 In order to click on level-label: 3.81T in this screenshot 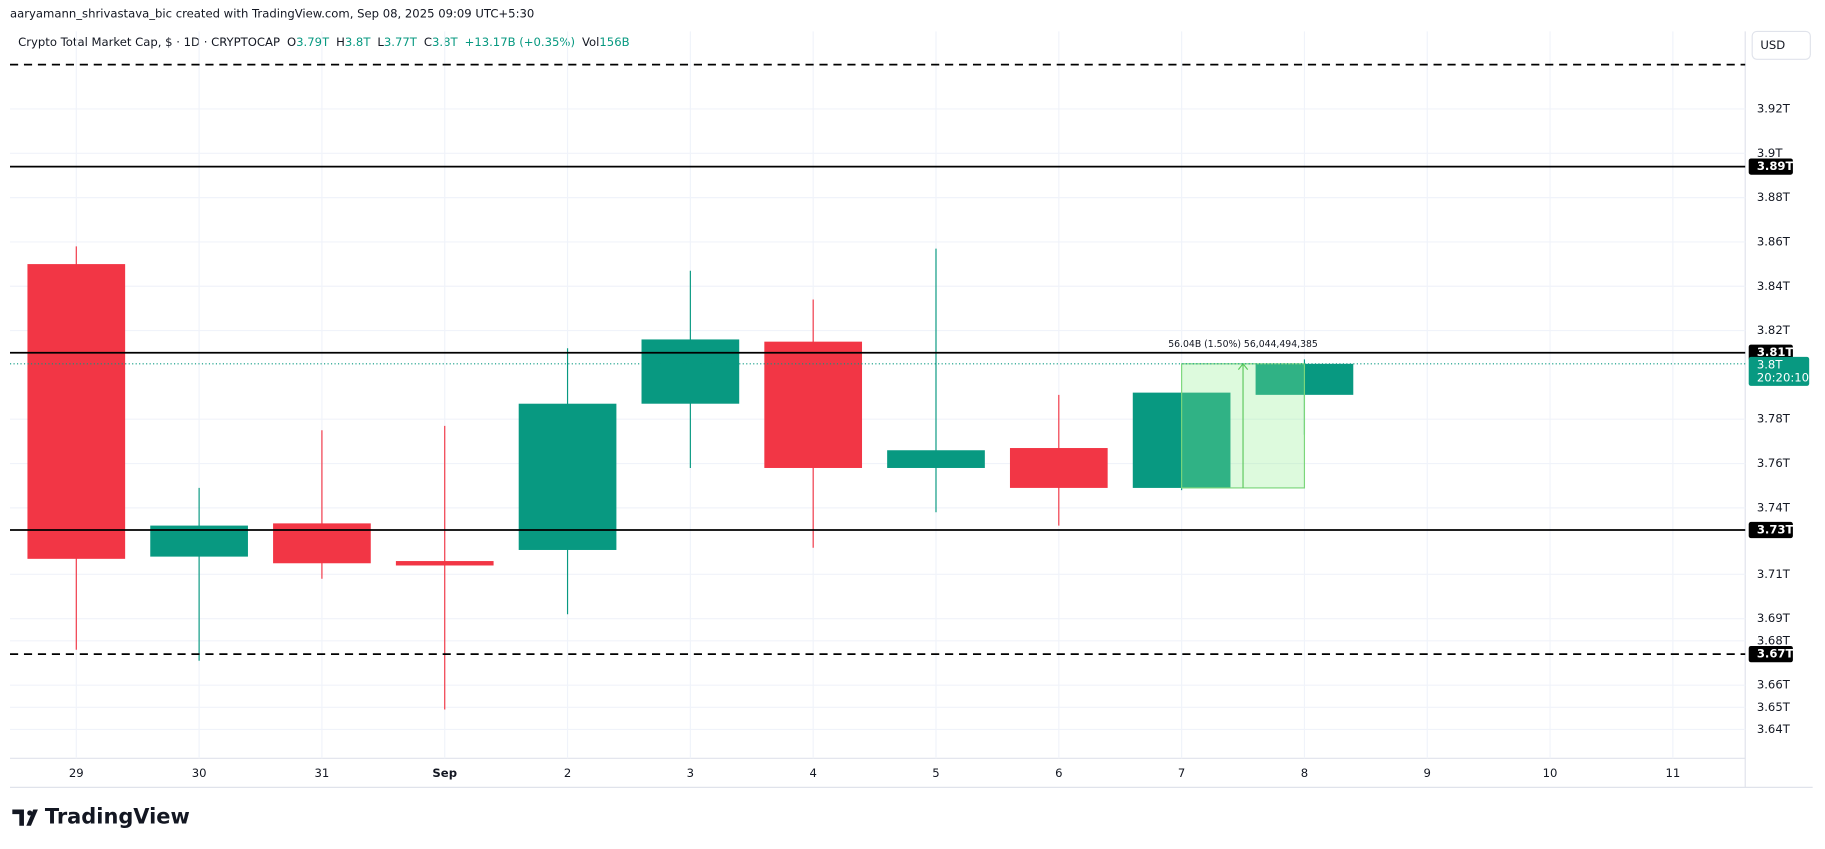, I will do `click(1775, 352)`.